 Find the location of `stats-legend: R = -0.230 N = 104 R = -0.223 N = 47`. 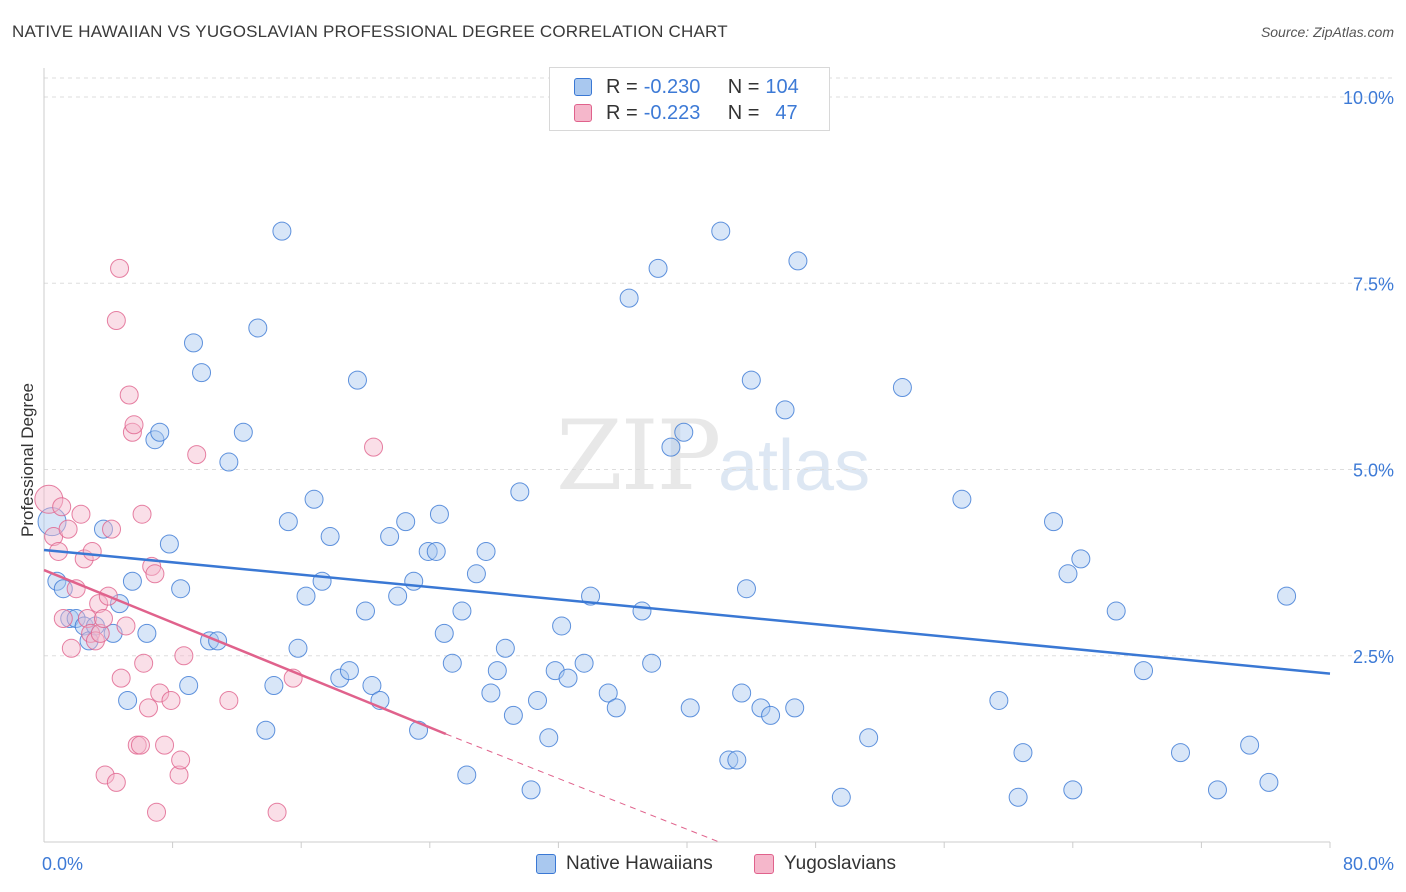

stats-legend: R = -0.230 N = 104 R = -0.223 N = 47 is located at coordinates (689, 99).